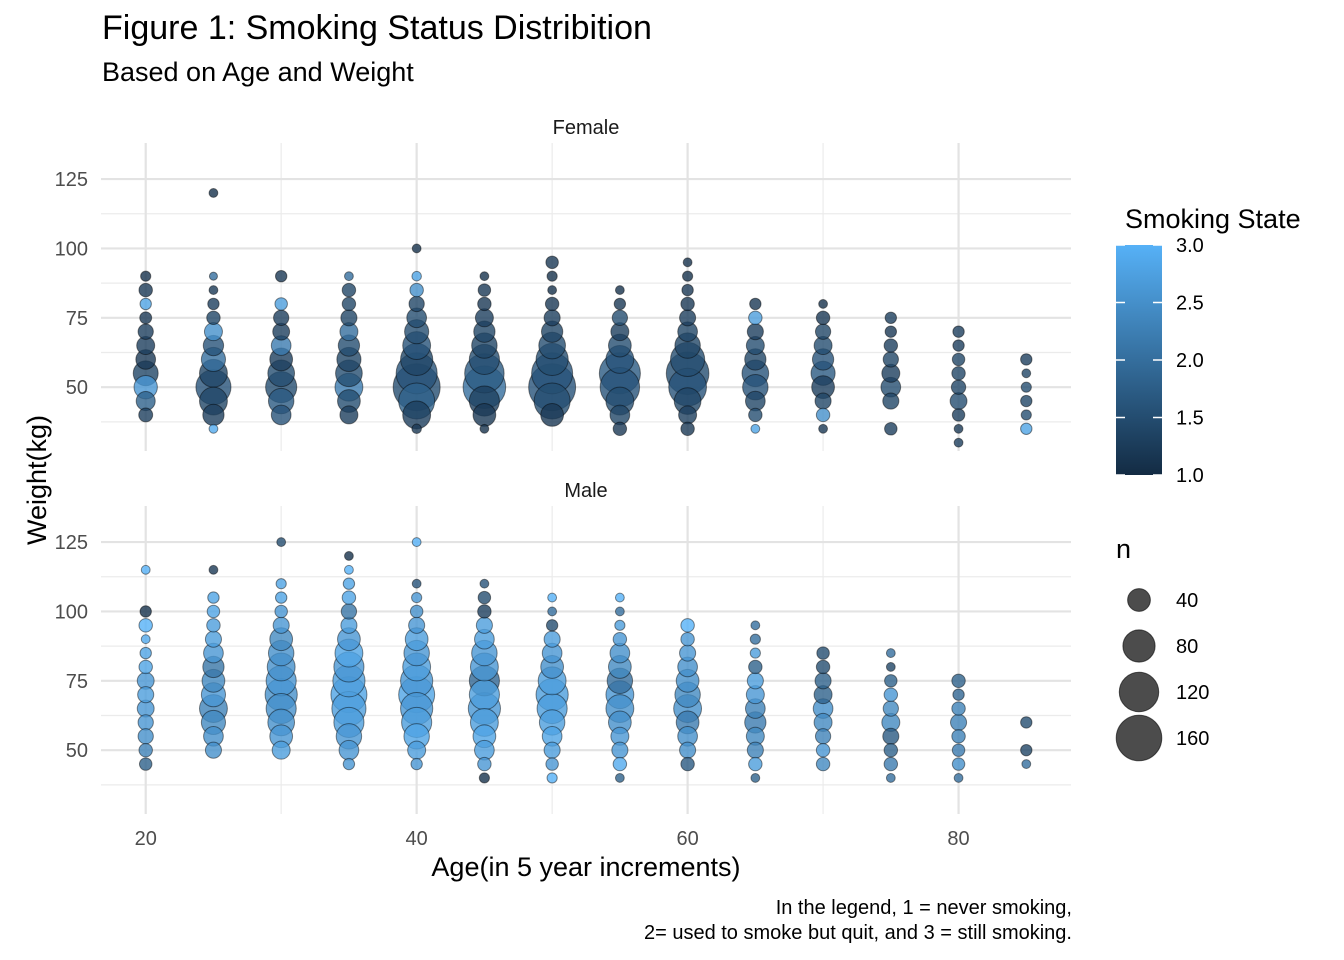 This screenshot has height=960, width=1344. What do you see at coordinates (1190, 419) in the screenshot?
I see `colorbar-tick-label: 1.5` at bounding box center [1190, 419].